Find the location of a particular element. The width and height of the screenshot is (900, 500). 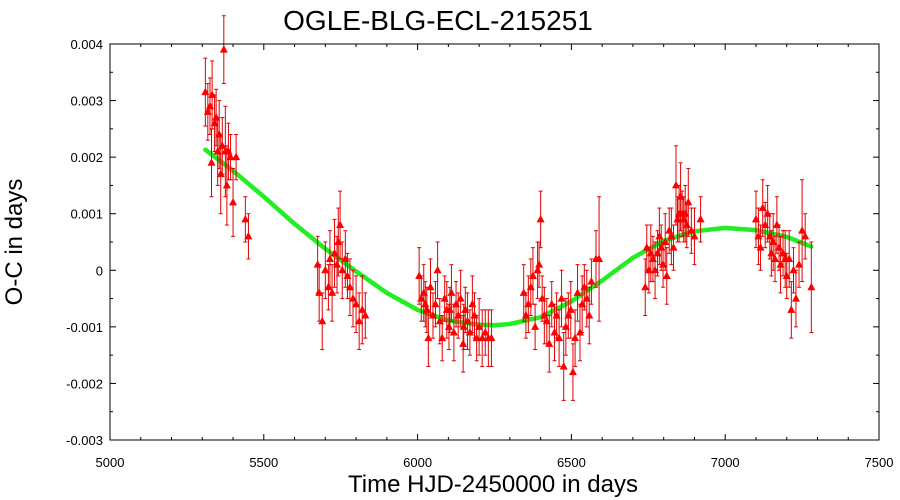

y-tick-label: -0.002 is located at coordinates (84, 383).